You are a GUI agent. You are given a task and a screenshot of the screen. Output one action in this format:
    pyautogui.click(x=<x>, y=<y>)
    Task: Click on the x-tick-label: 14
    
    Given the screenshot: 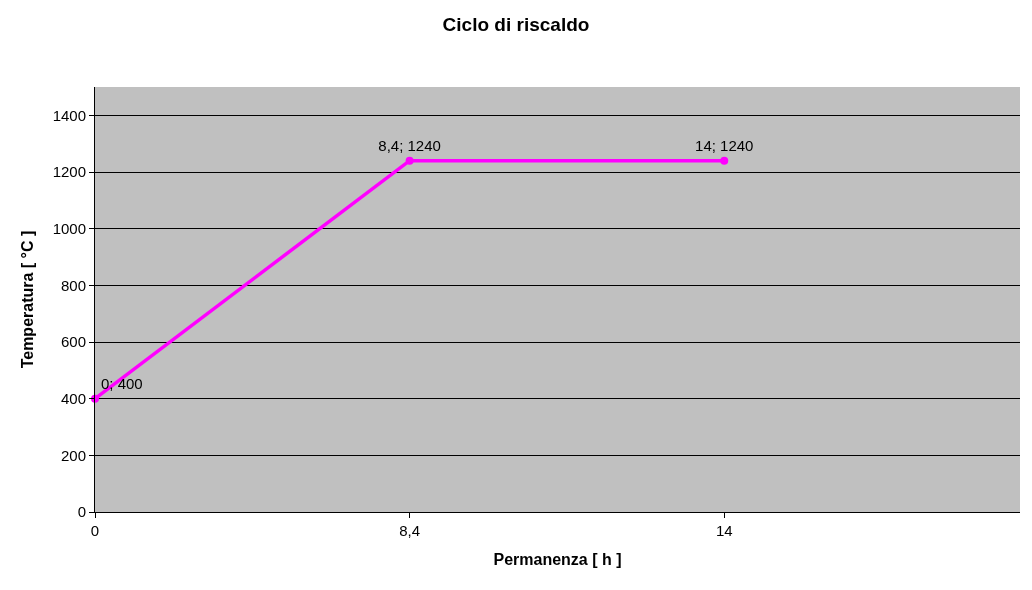 What is the action you would take?
    pyautogui.click(x=724, y=530)
    